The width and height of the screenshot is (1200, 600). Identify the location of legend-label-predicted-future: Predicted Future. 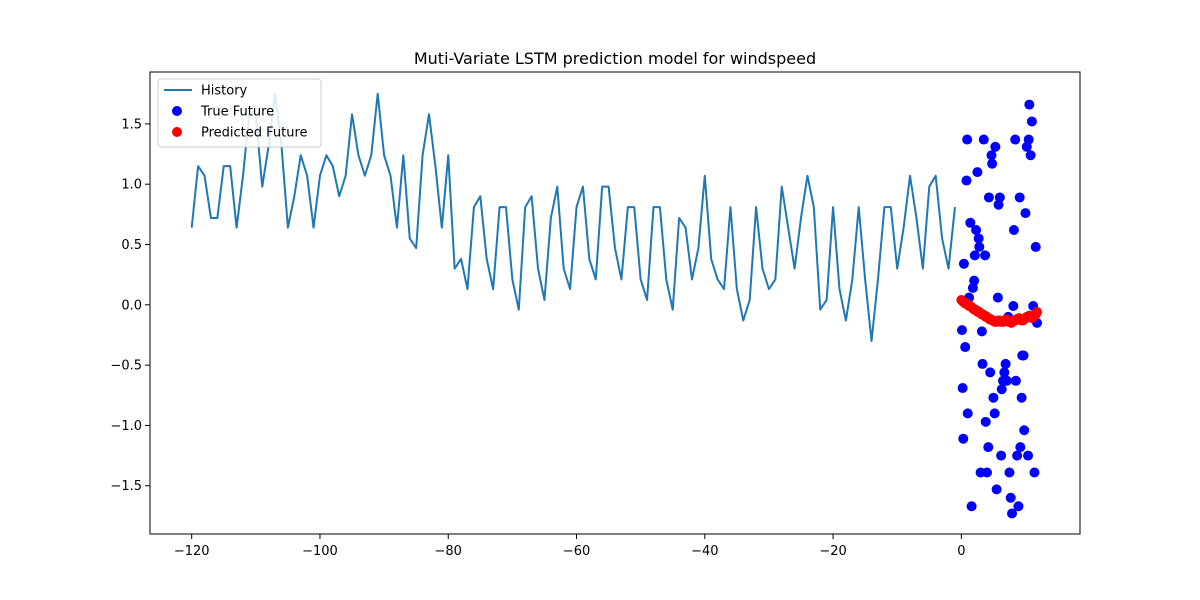
(254, 133).